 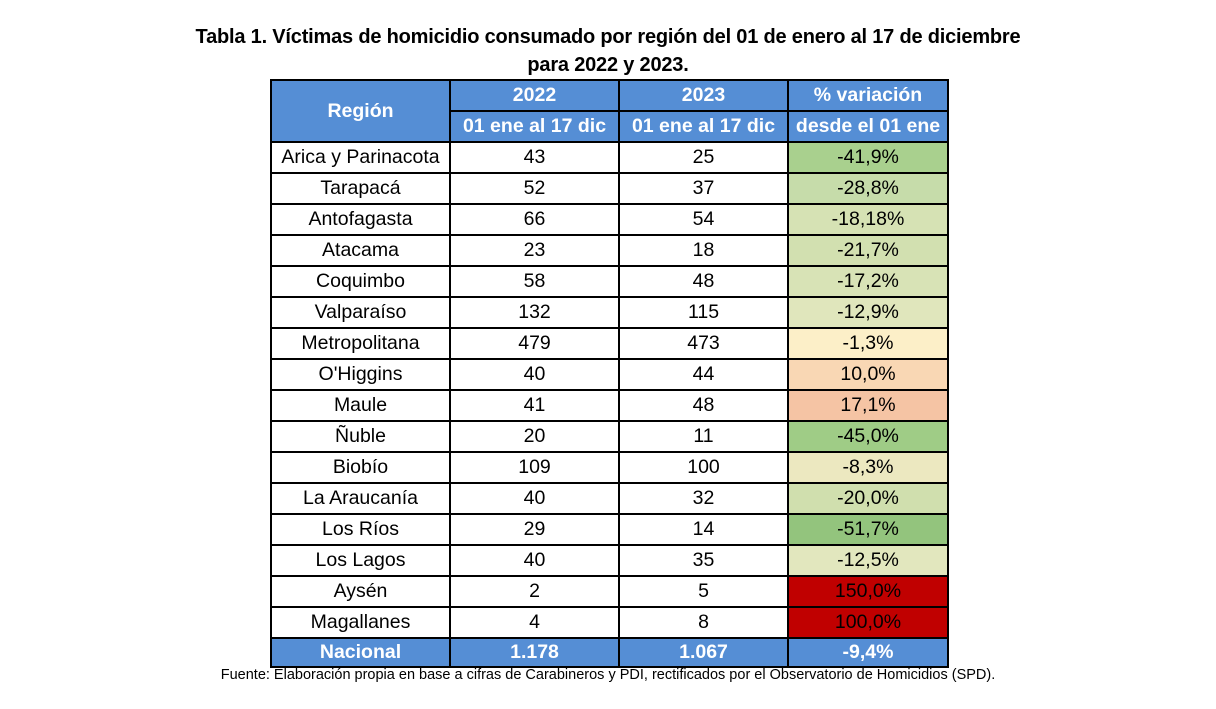 I want to click on variation-cell: -21,7%, so click(x=868, y=250).